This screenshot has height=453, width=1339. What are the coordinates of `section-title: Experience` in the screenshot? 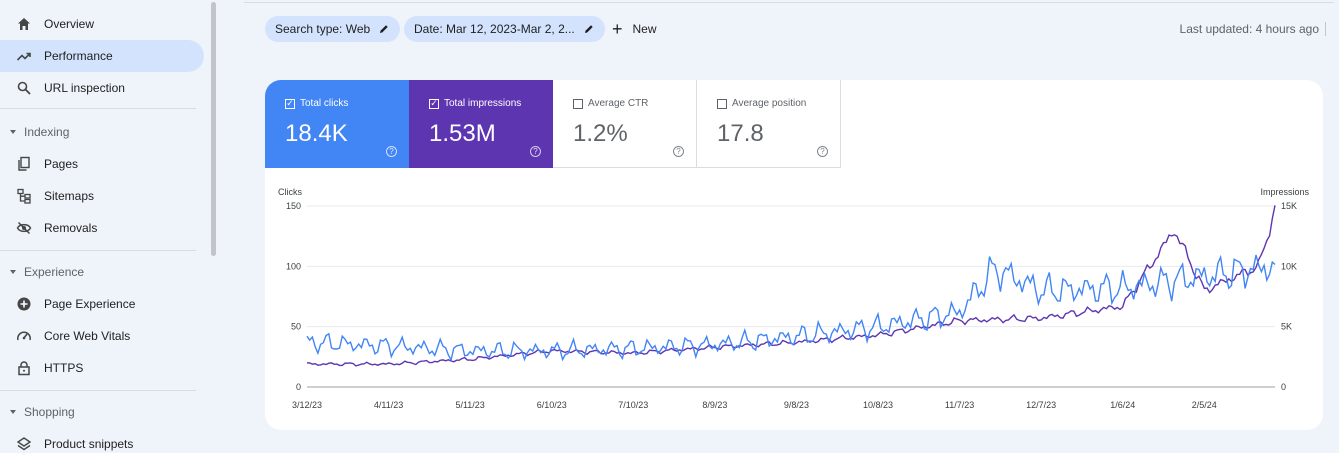 It's located at (54, 272).